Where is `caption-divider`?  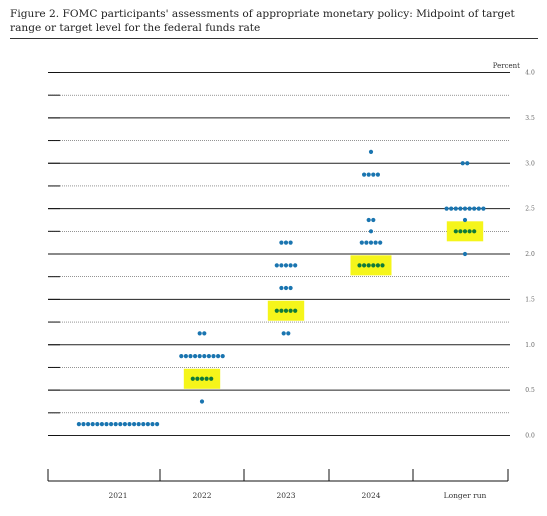 caption-divider is located at coordinates (274, 38).